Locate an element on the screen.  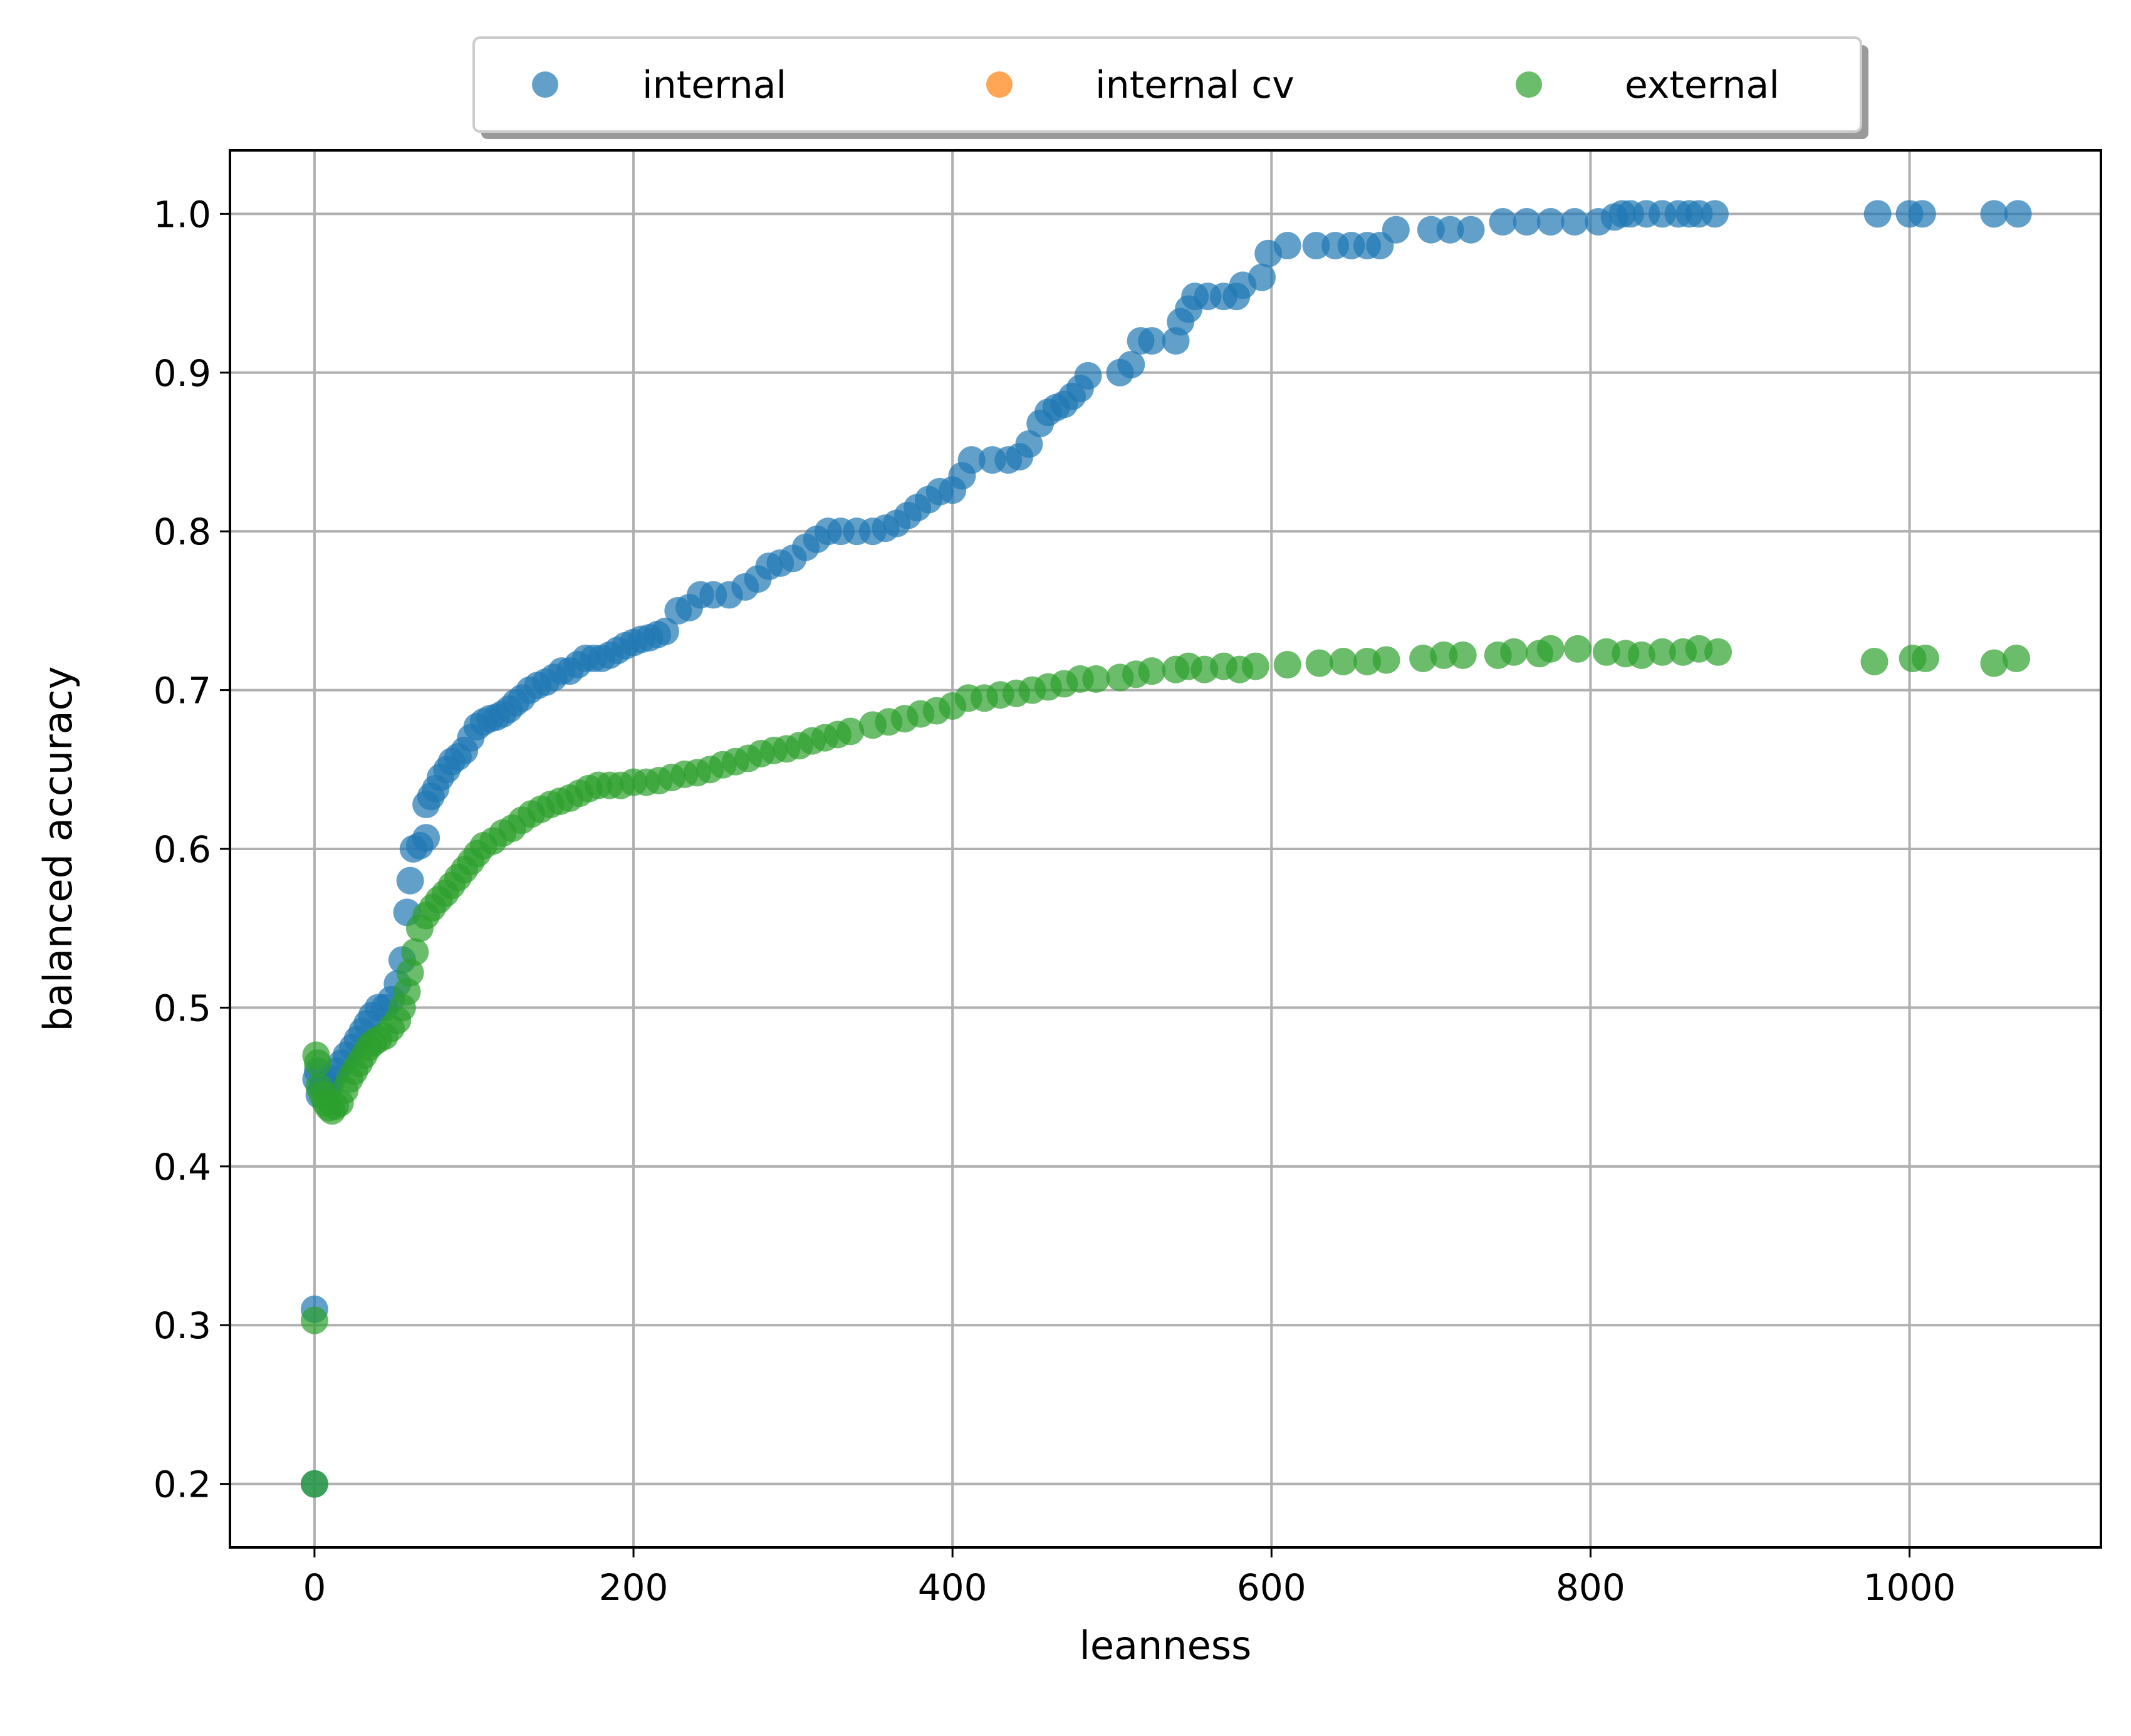
y-tick-label: 0.8 is located at coordinates (182, 532).